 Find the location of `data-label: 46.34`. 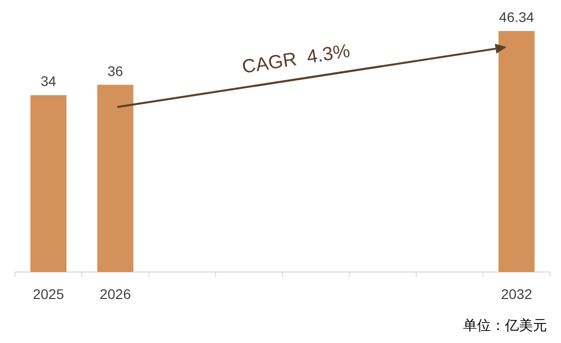

data-label: 46.34 is located at coordinates (516, 17).